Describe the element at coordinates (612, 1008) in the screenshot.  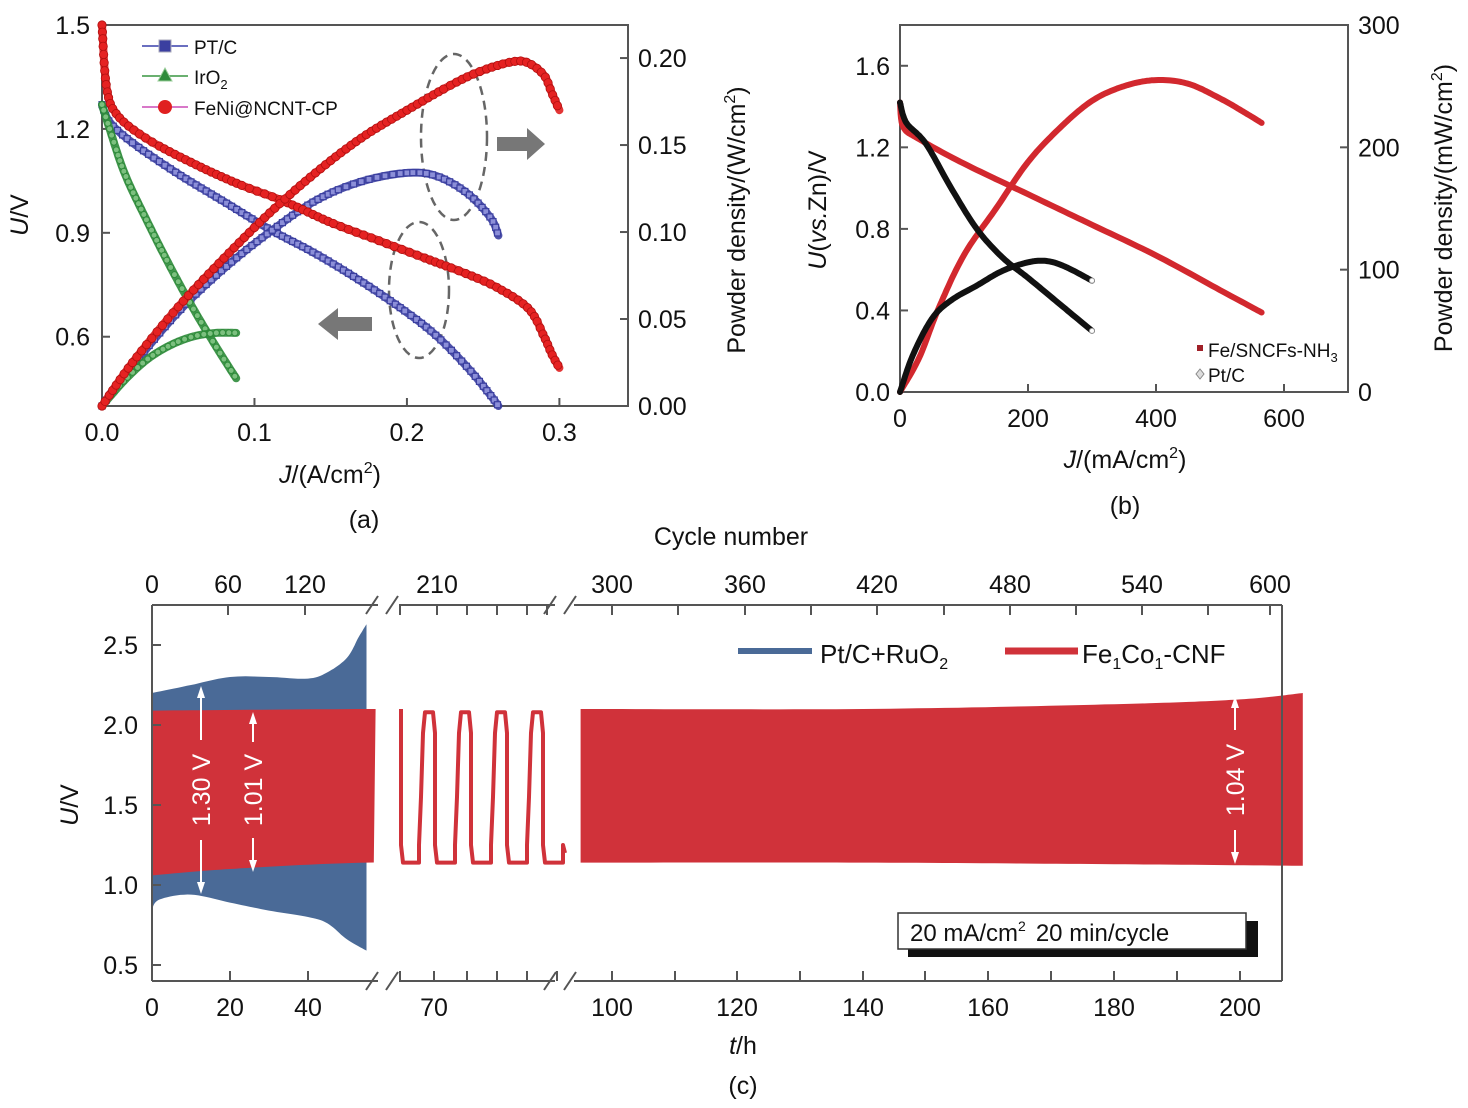
I see `x-tick-label: 100` at that location.